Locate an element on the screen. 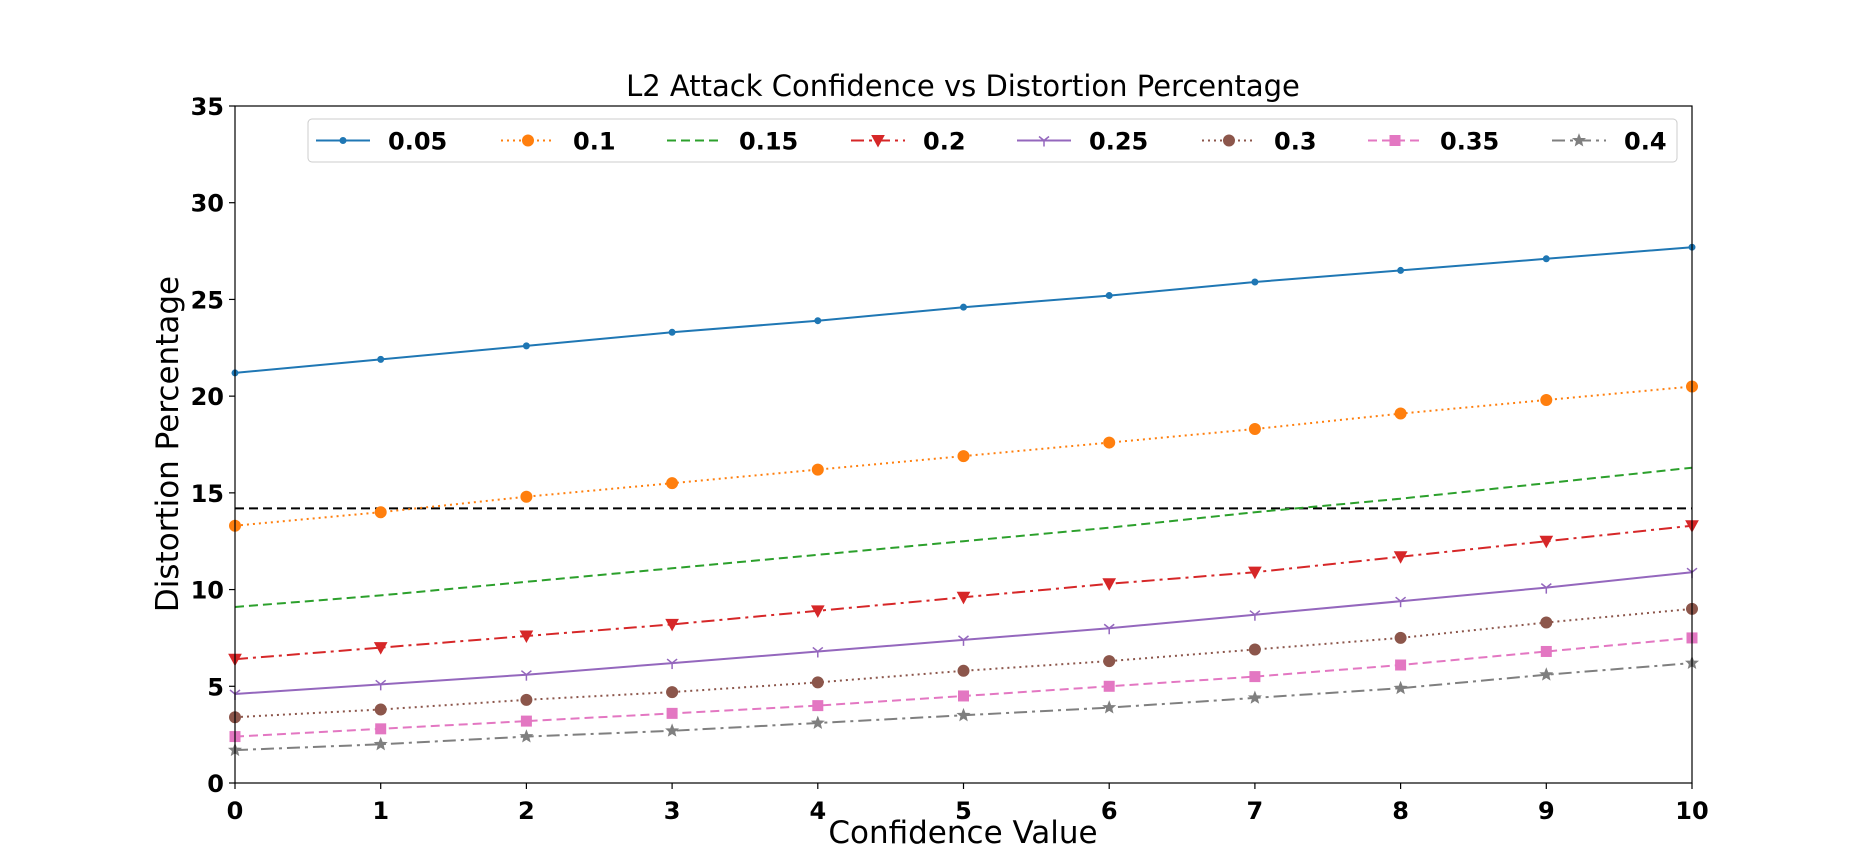 The height and width of the screenshot is (867, 1855). data-point-0.35-3 is located at coordinates (672, 713).